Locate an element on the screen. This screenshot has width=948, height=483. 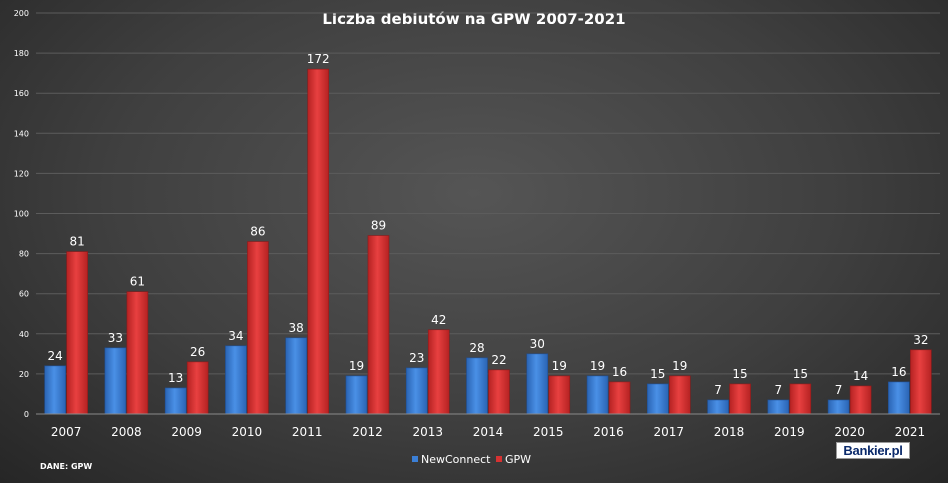
x-tick-label: 2021 is located at coordinates (910, 432).